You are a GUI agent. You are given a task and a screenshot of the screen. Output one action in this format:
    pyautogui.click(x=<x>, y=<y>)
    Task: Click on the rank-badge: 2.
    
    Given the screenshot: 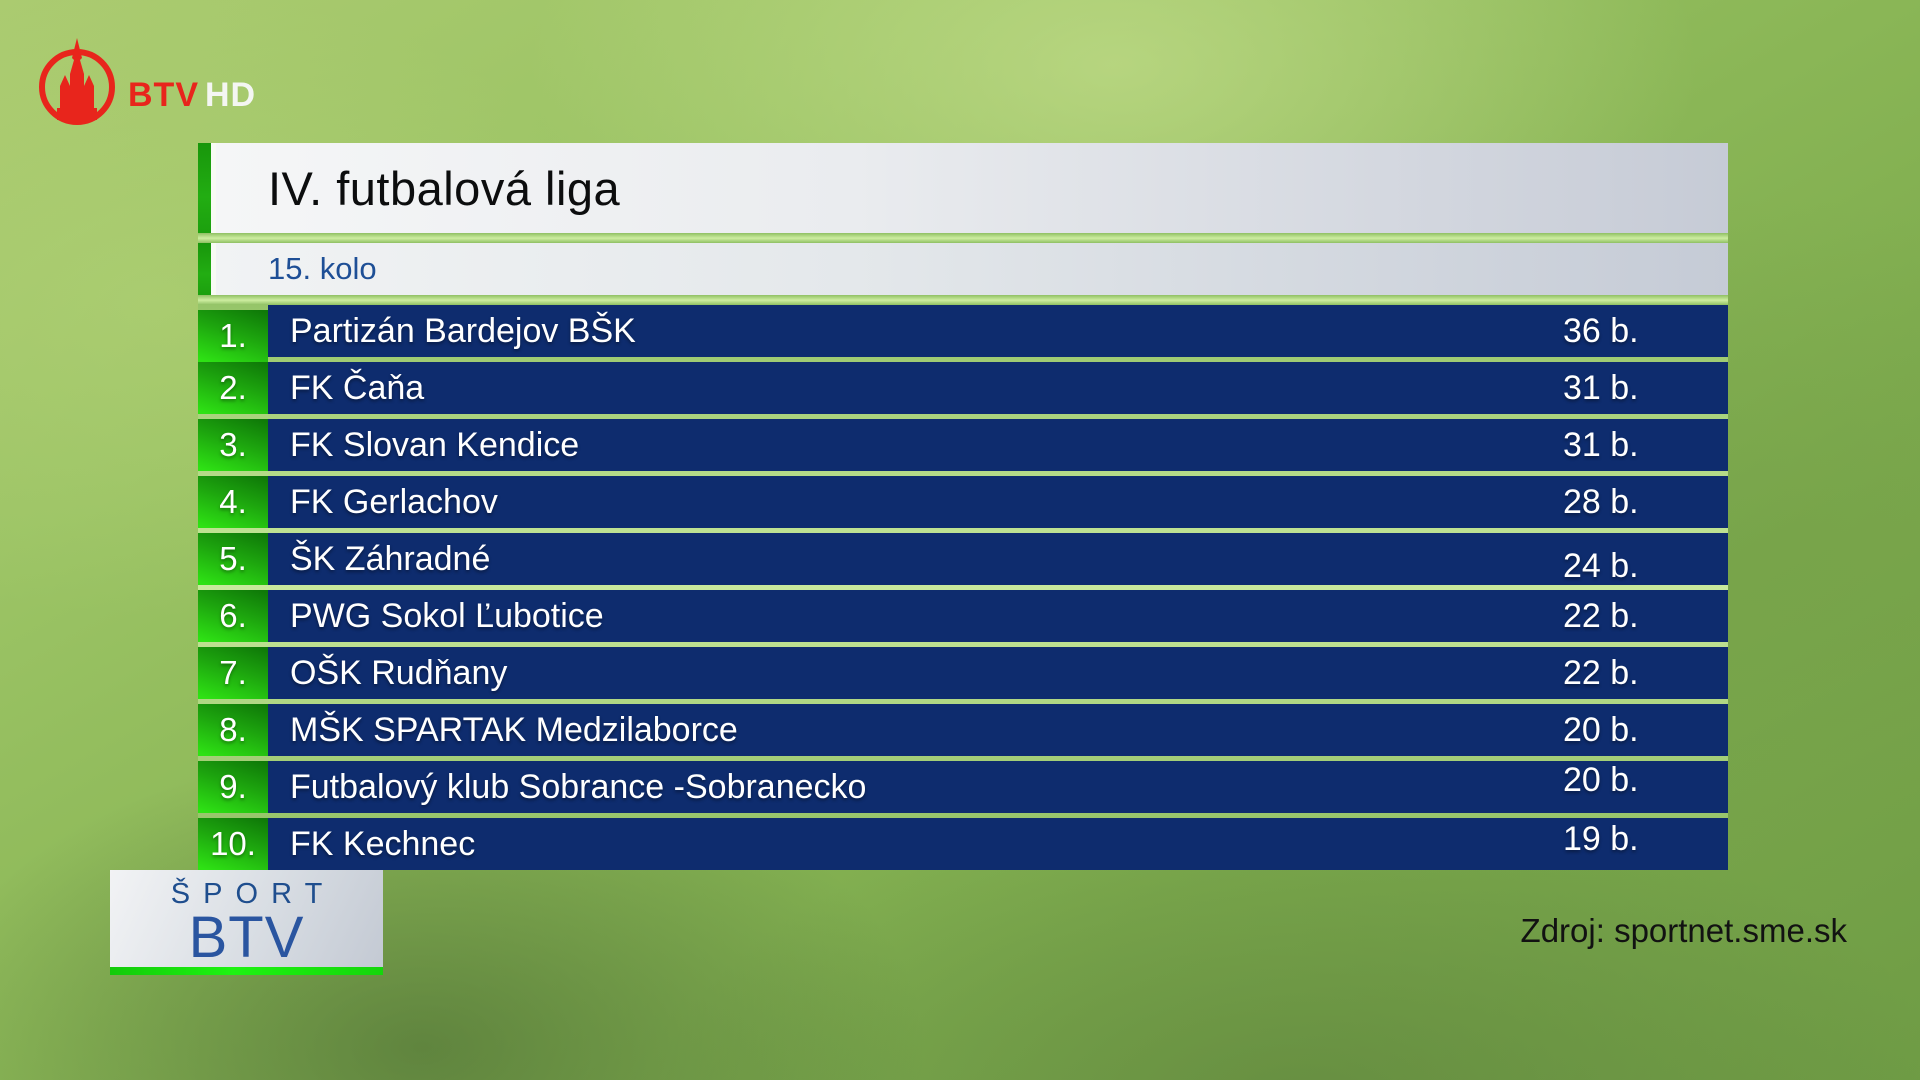 What is the action you would take?
    pyautogui.click(x=233, y=388)
    